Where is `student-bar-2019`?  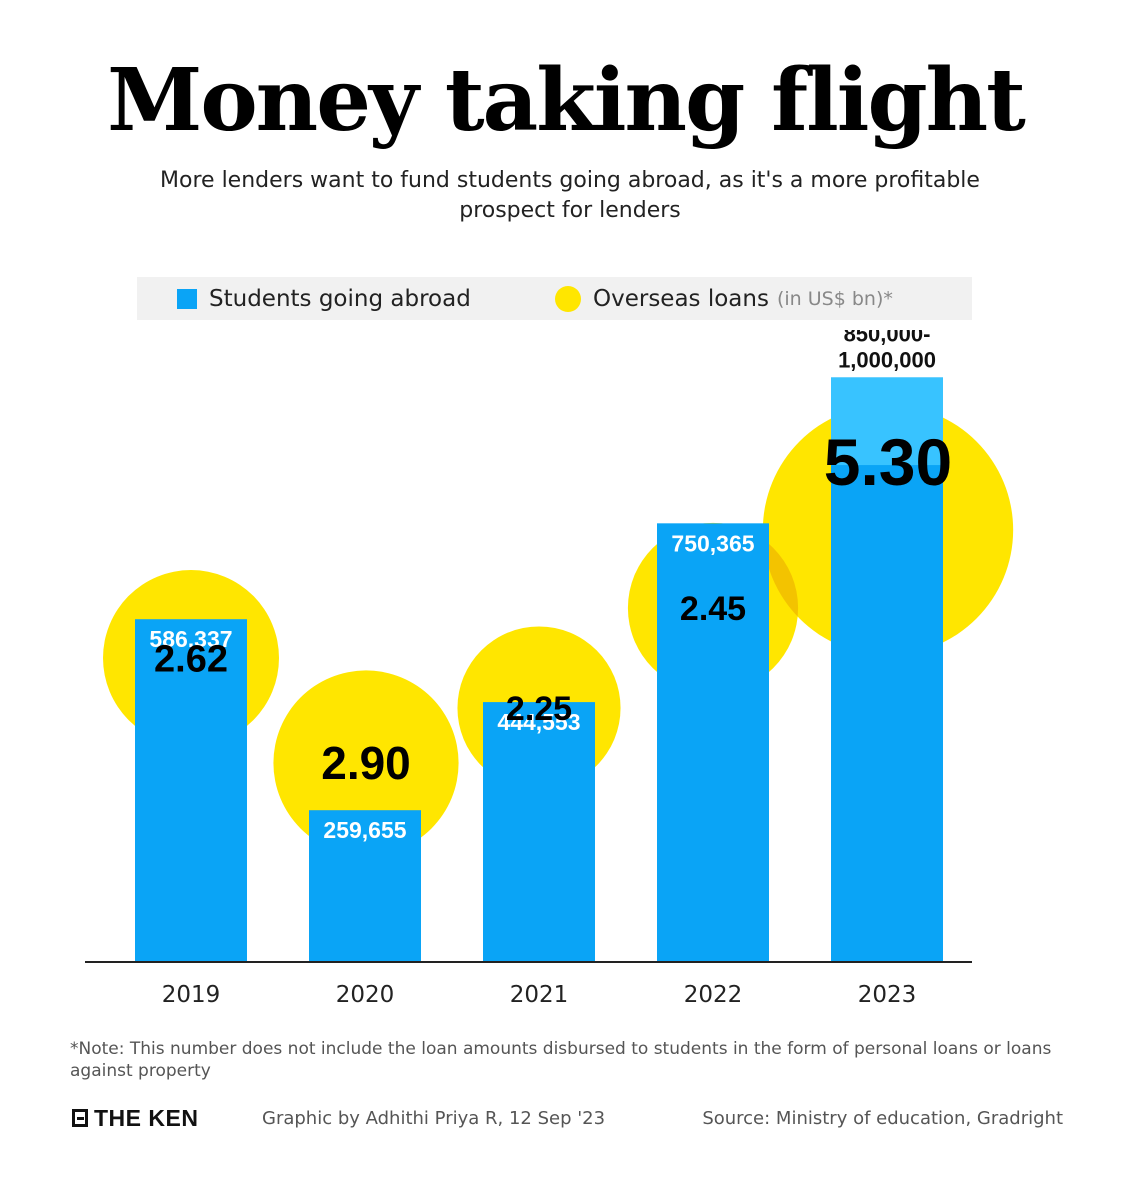
student-bar-2019 is located at coordinates (191, 790).